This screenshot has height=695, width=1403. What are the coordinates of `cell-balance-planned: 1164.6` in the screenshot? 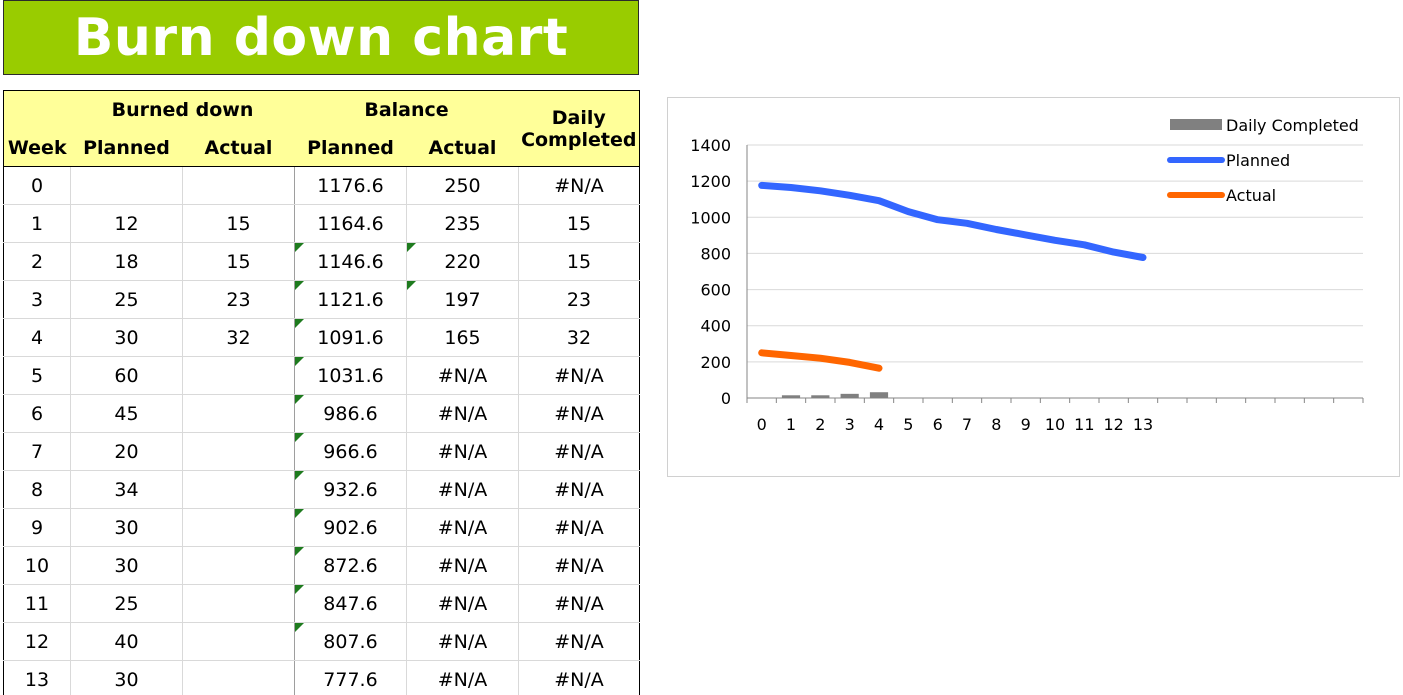 It's located at (350, 223).